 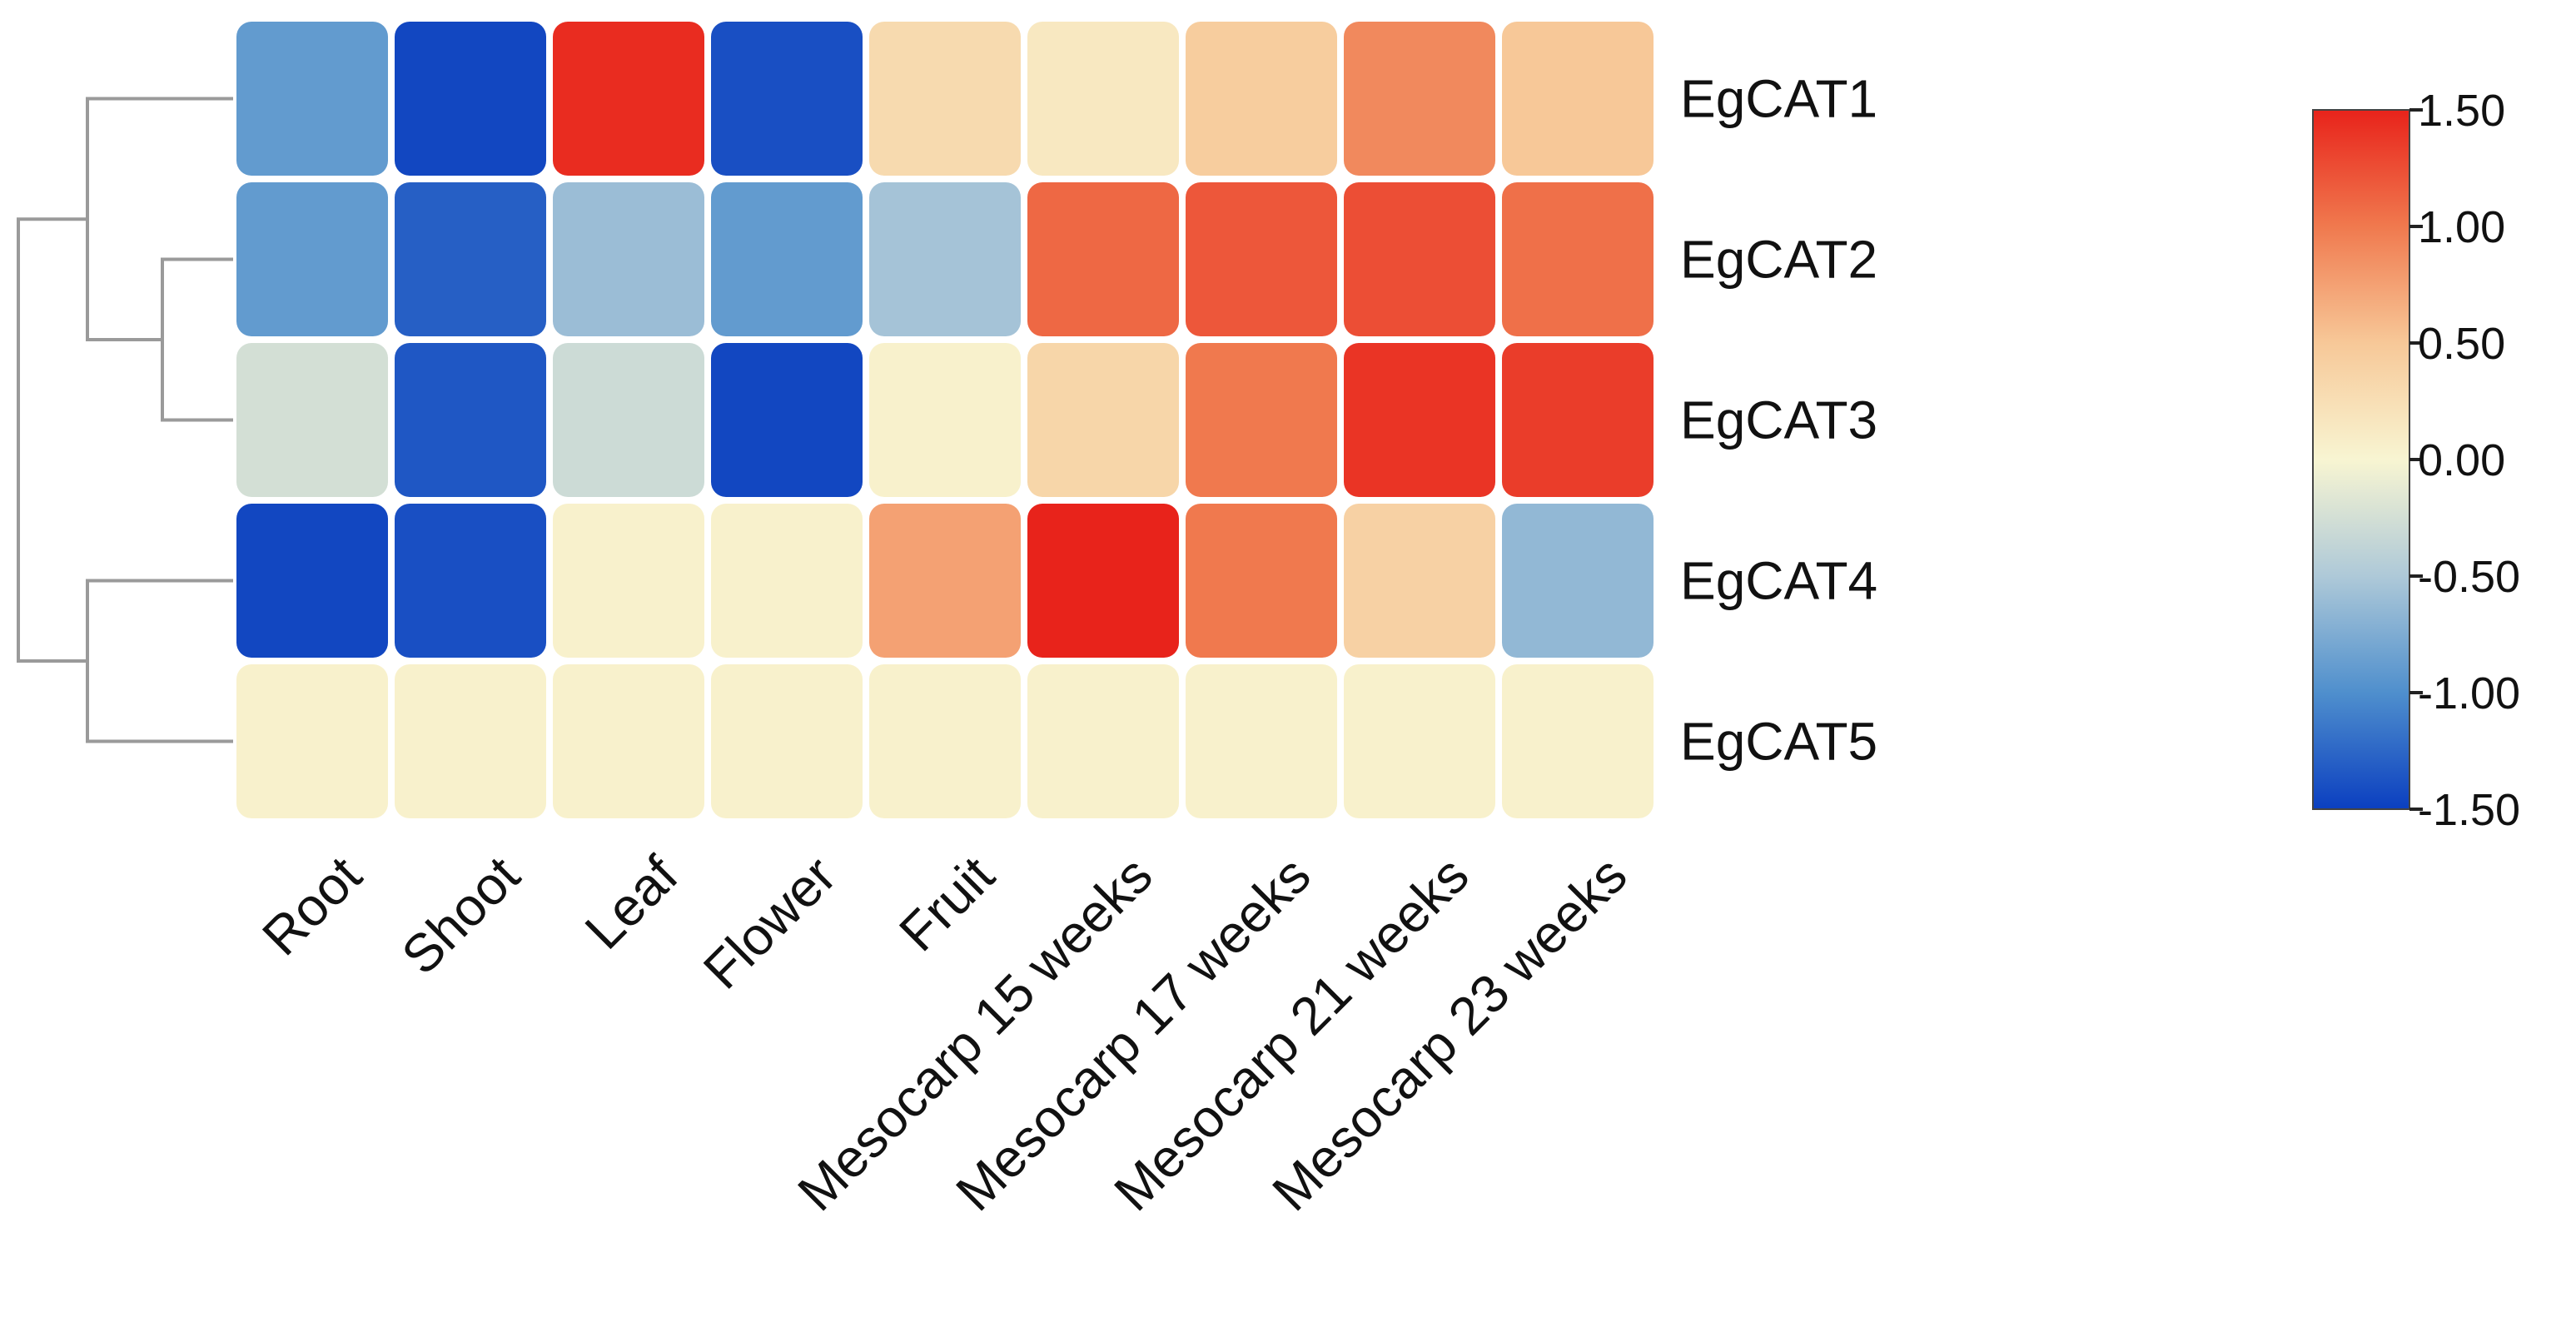 I want to click on colorbar-gradient, so click(x=2361, y=460).